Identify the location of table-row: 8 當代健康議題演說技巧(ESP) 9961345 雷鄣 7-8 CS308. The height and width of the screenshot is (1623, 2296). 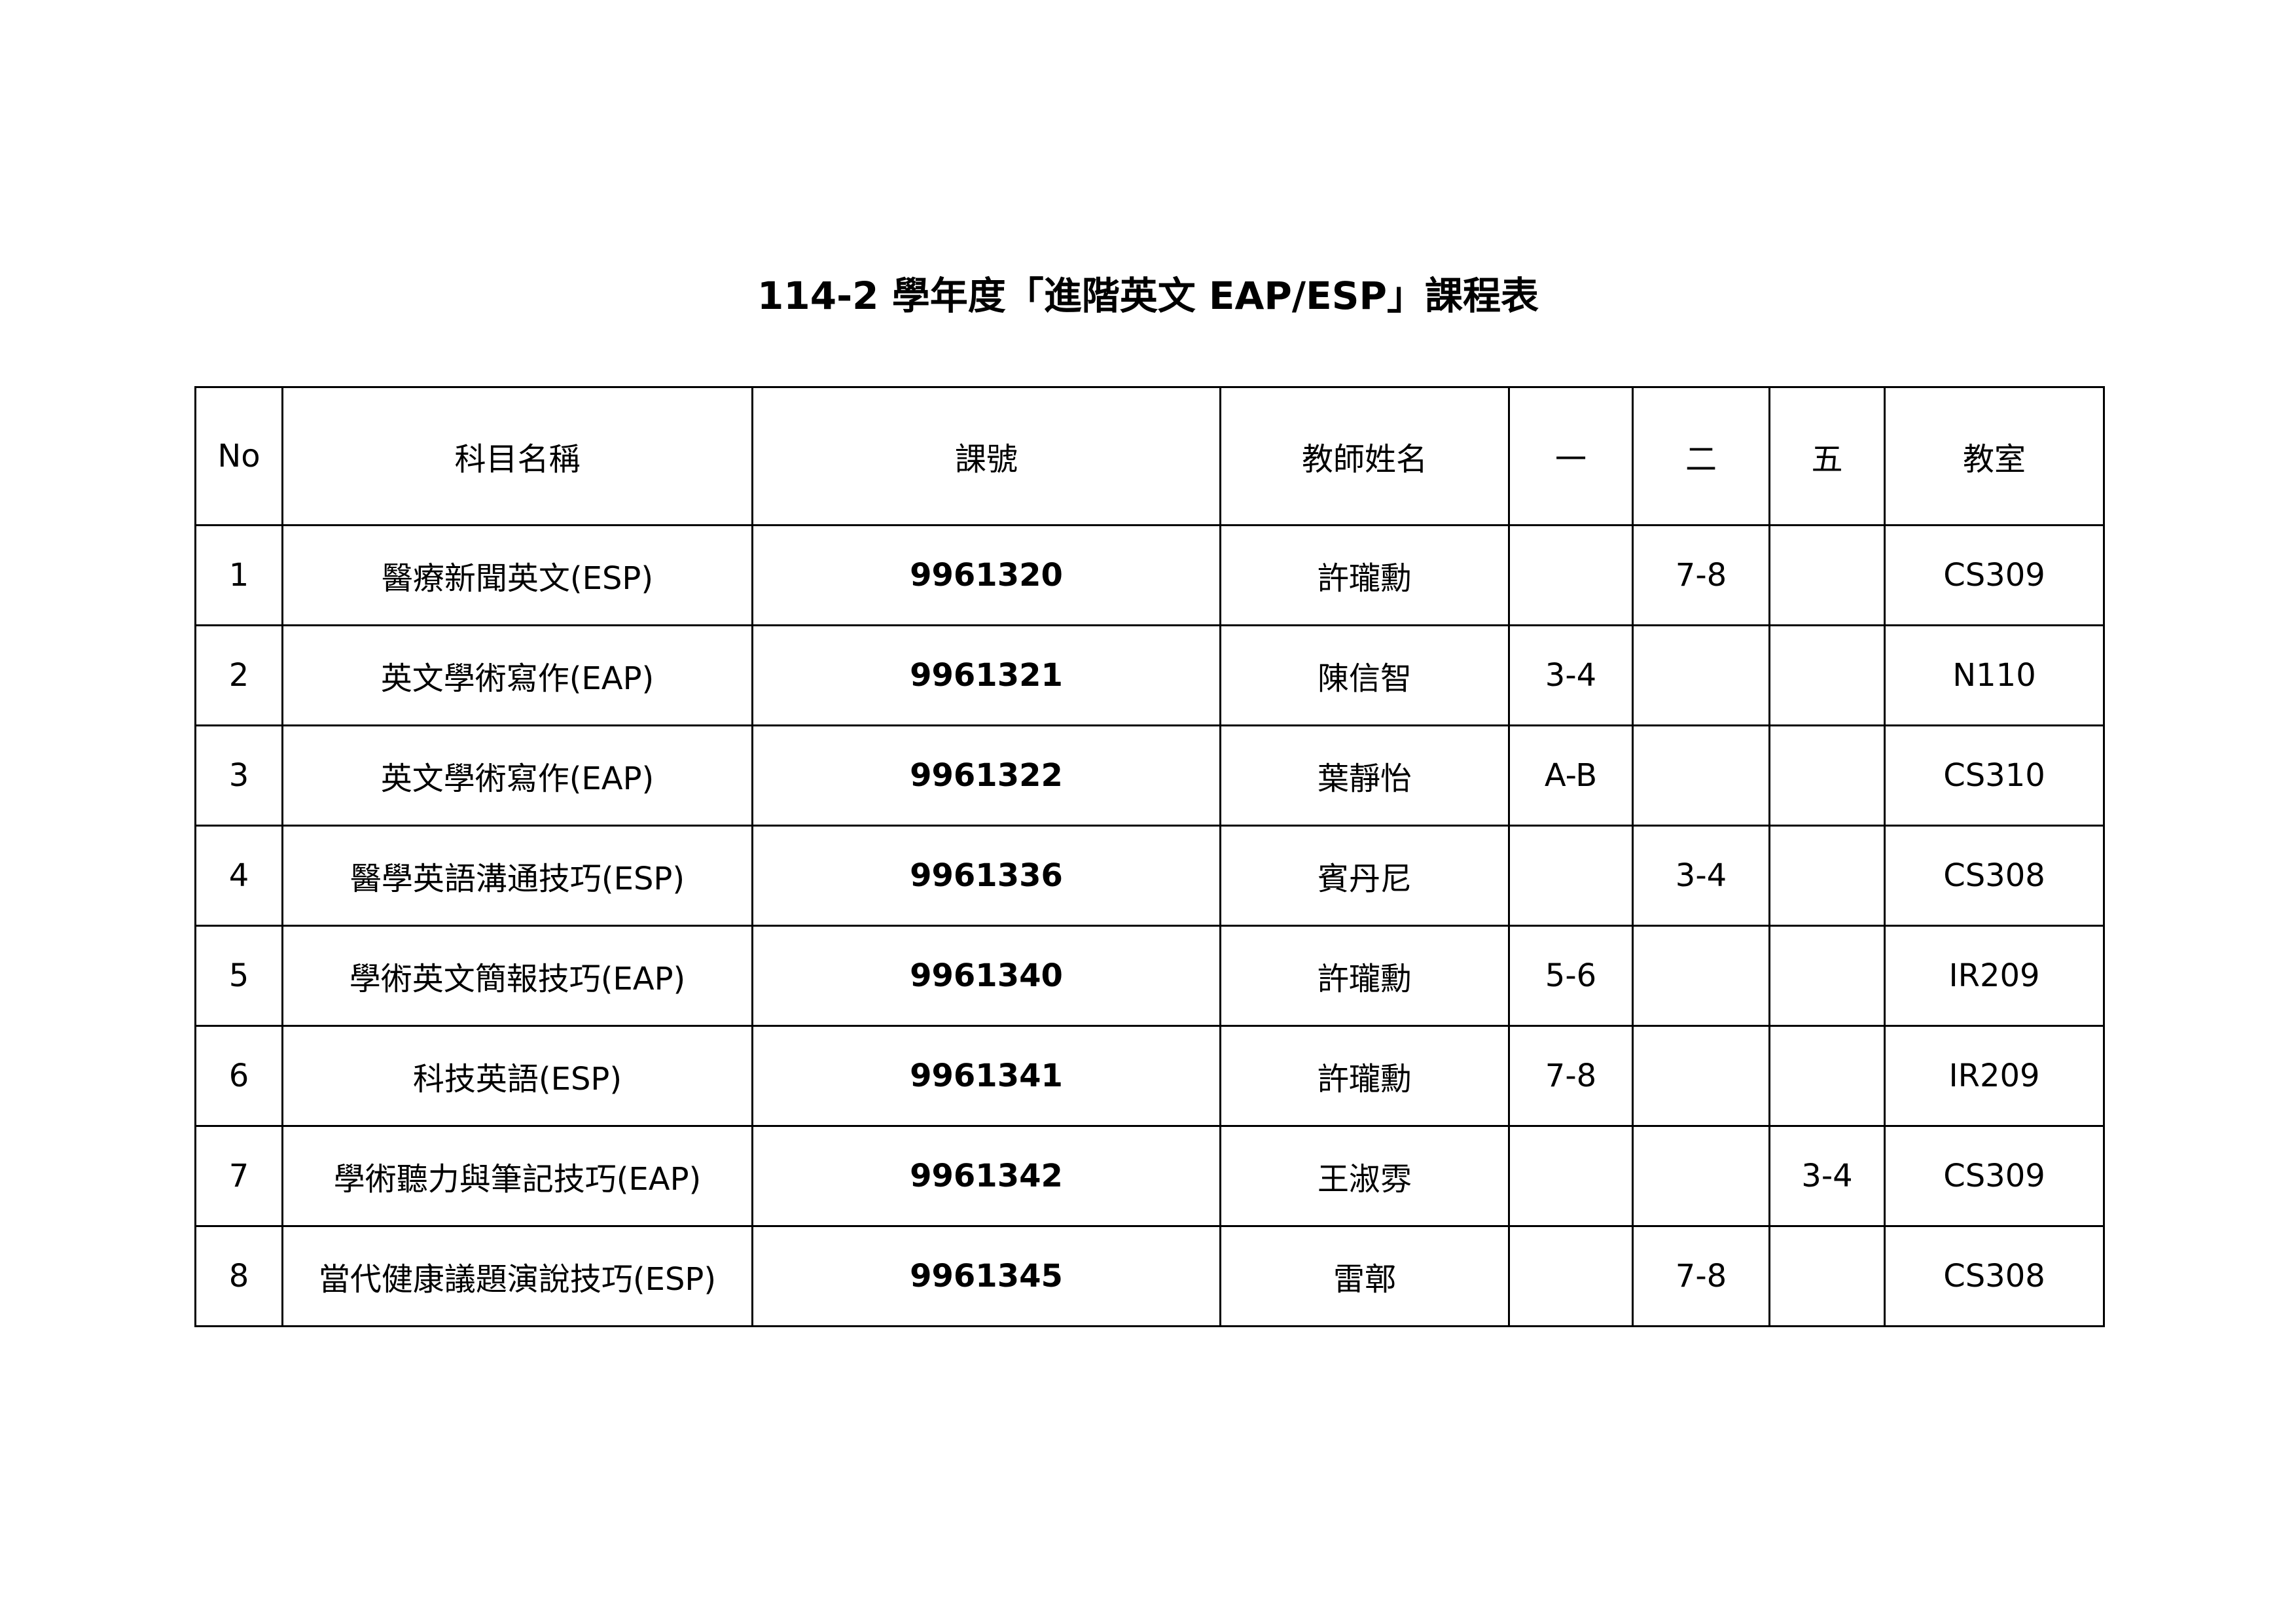
(1149, 1276).